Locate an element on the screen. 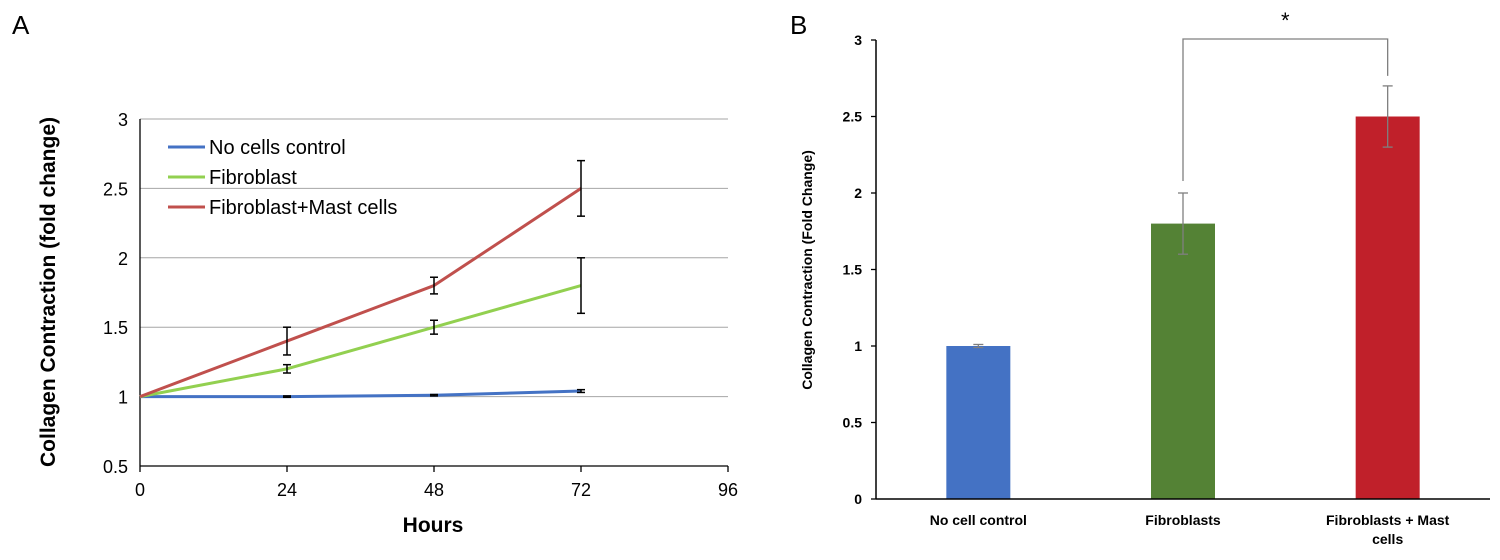 This screenshot has width=1500, height=560. x-tick-label: 0 is located at coordinates (140, 490).